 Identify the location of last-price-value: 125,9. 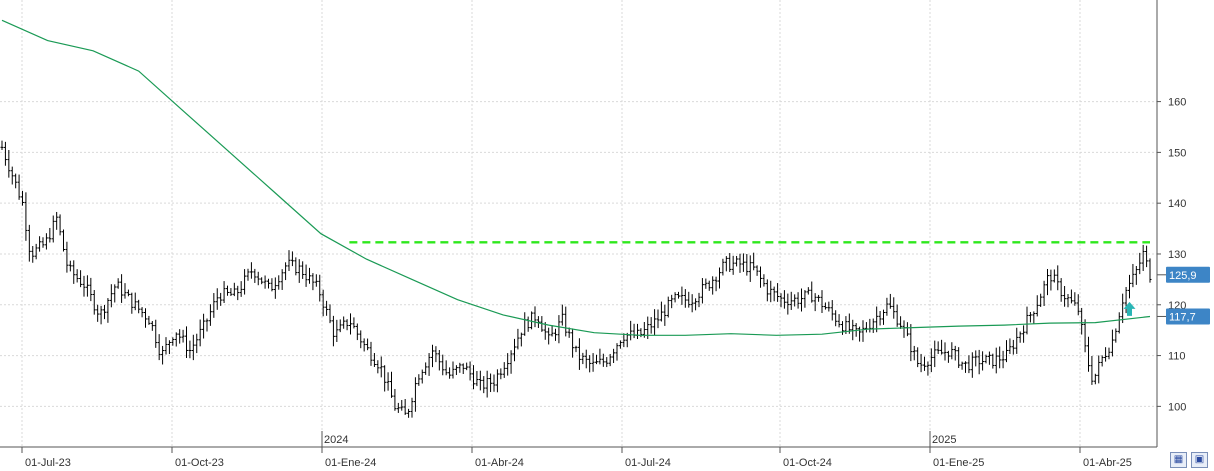
(1183, 276).